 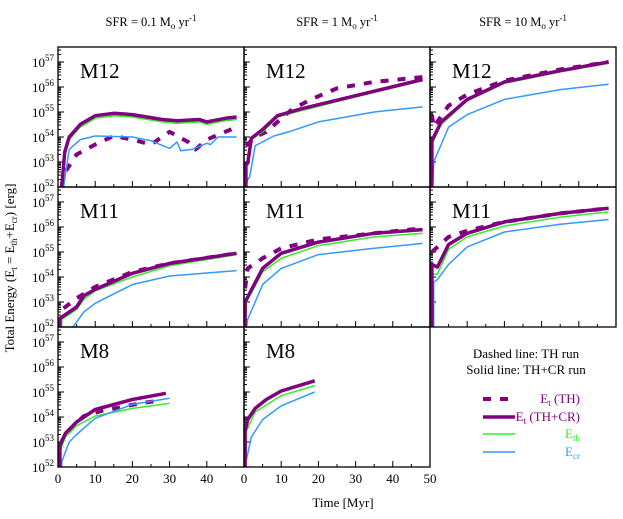 What do you see at coordinates (526, 353) in the screenshot?
I see `legend-note-dashed: Dashed line: TH run` at bounding box center [526, 353].